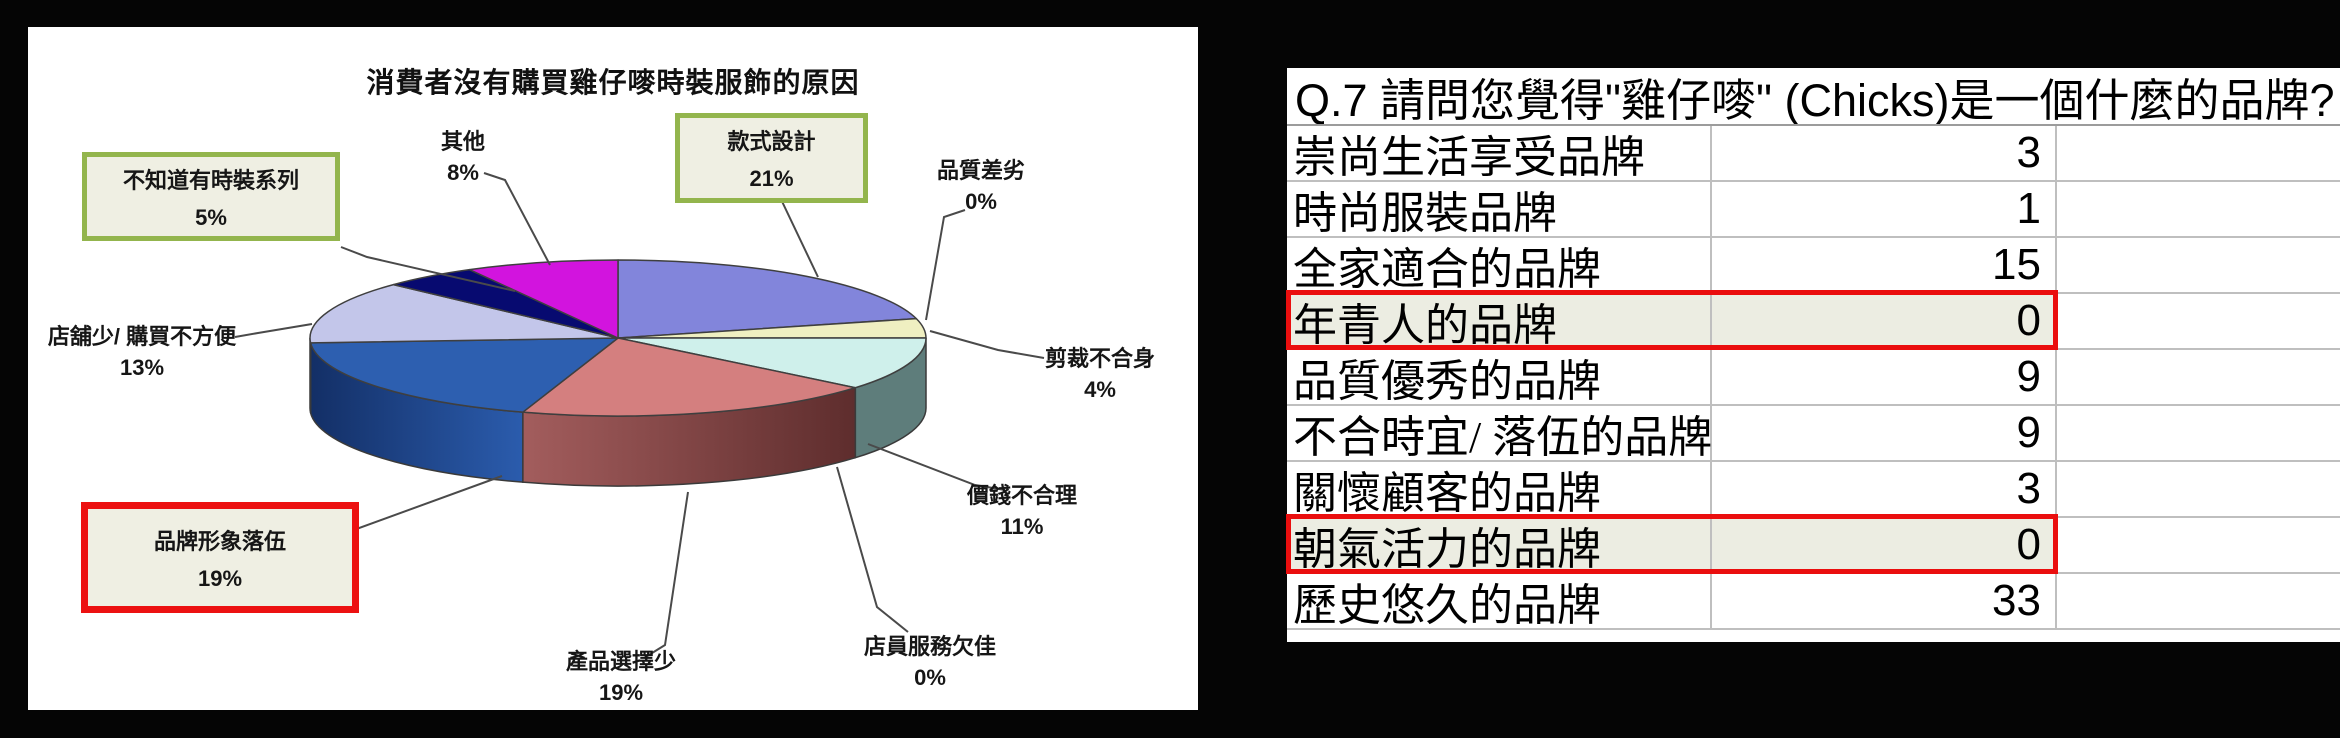 The width and height of the screenshot is (2340, 738). Describe the element at coordinates (462, 141) in the screenshot. I see `slice-name: 其他` at that location.